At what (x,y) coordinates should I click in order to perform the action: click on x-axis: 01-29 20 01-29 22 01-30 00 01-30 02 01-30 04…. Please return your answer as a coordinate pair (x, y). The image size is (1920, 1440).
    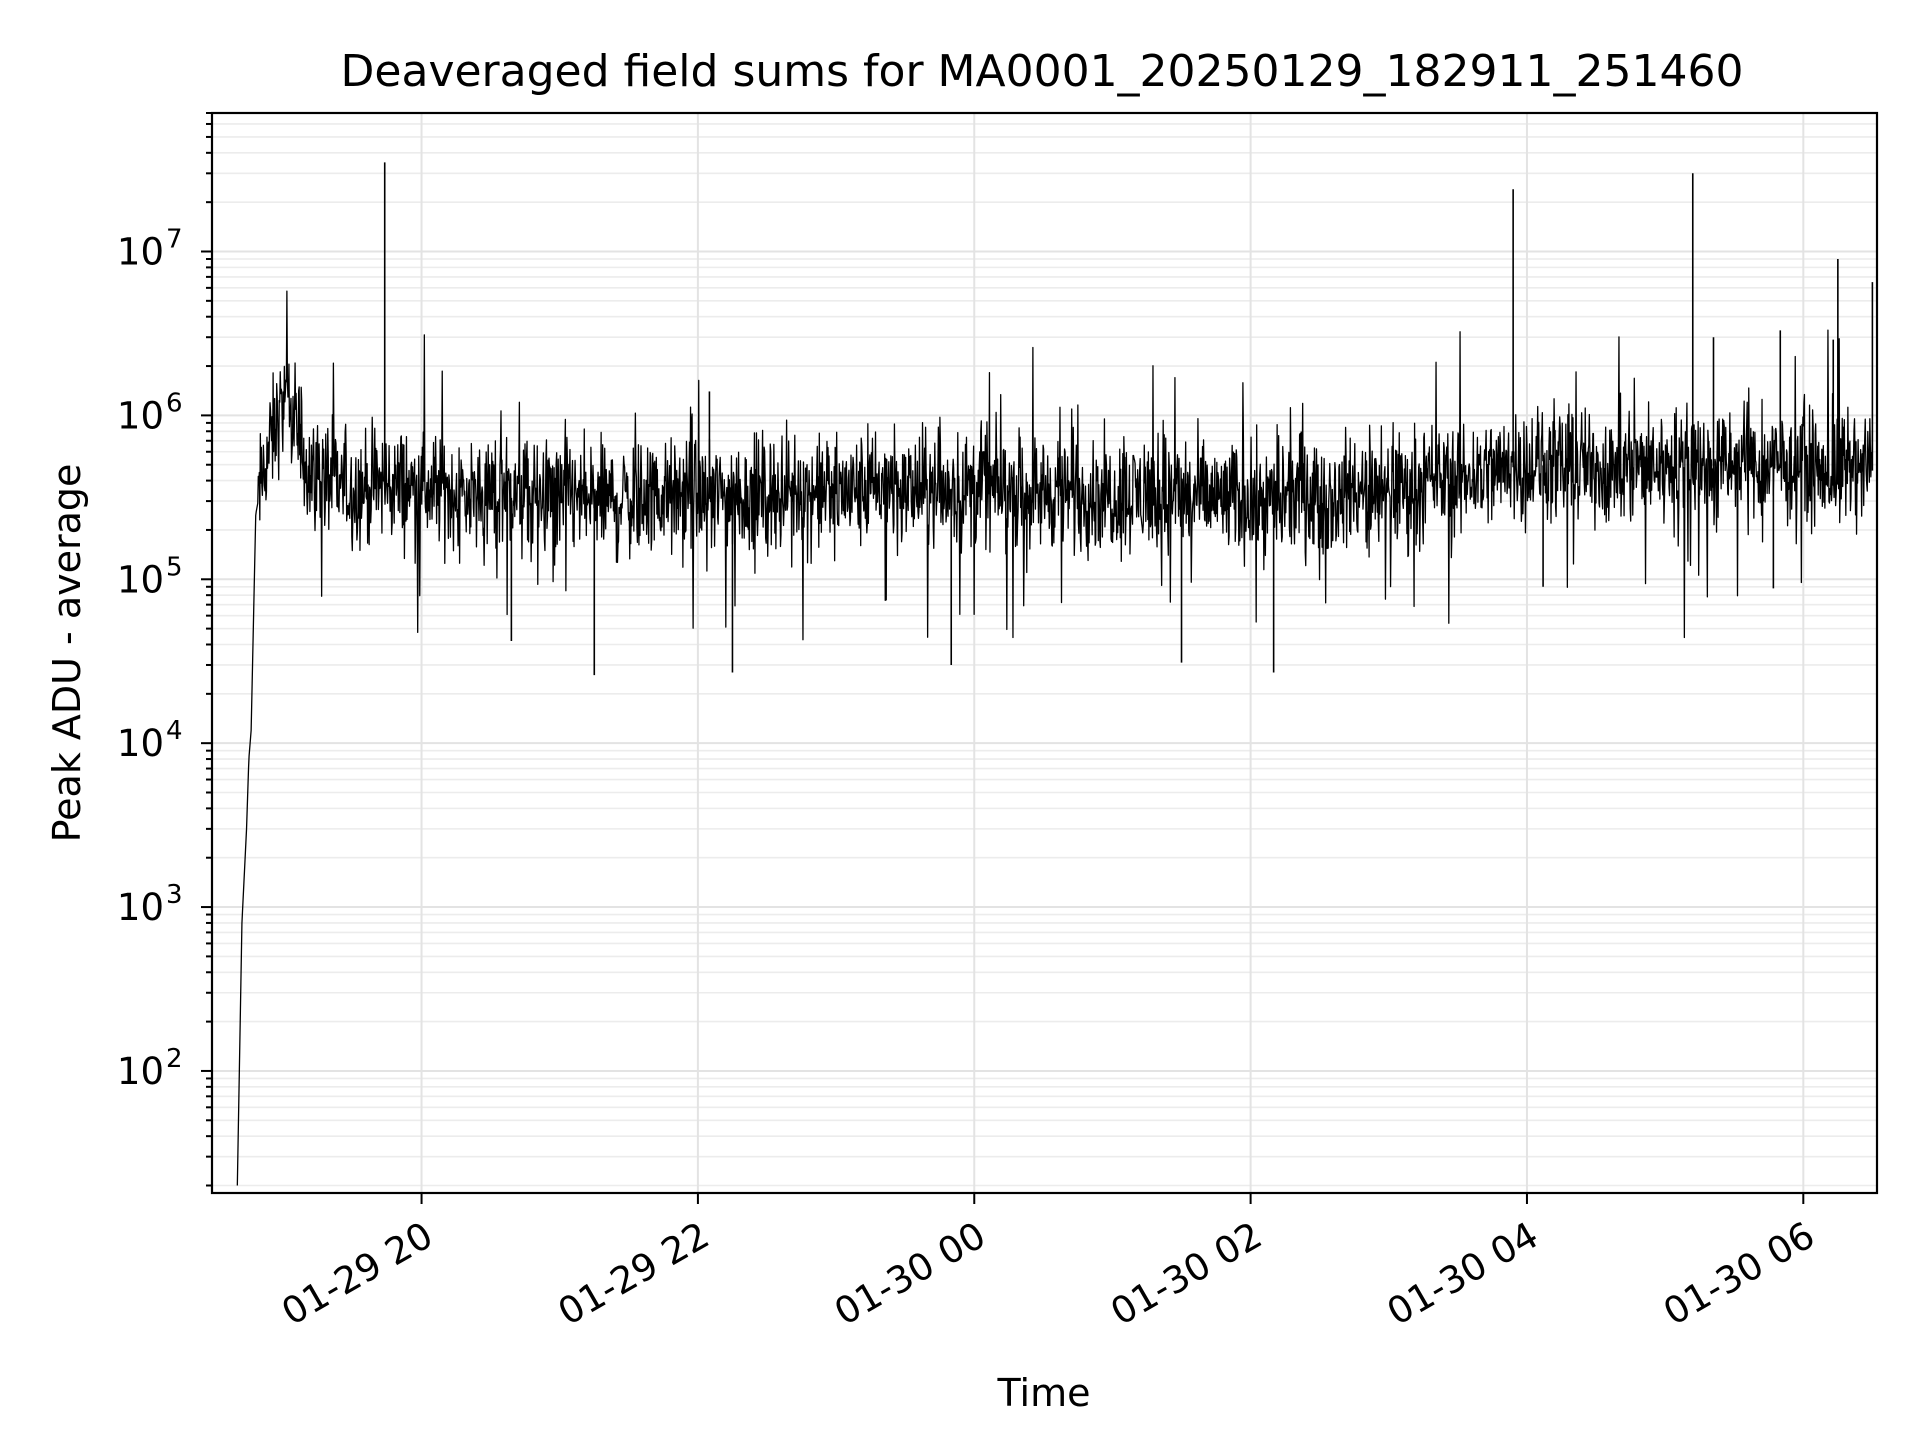
    Looking at the image, I should click on (1048, 1263).